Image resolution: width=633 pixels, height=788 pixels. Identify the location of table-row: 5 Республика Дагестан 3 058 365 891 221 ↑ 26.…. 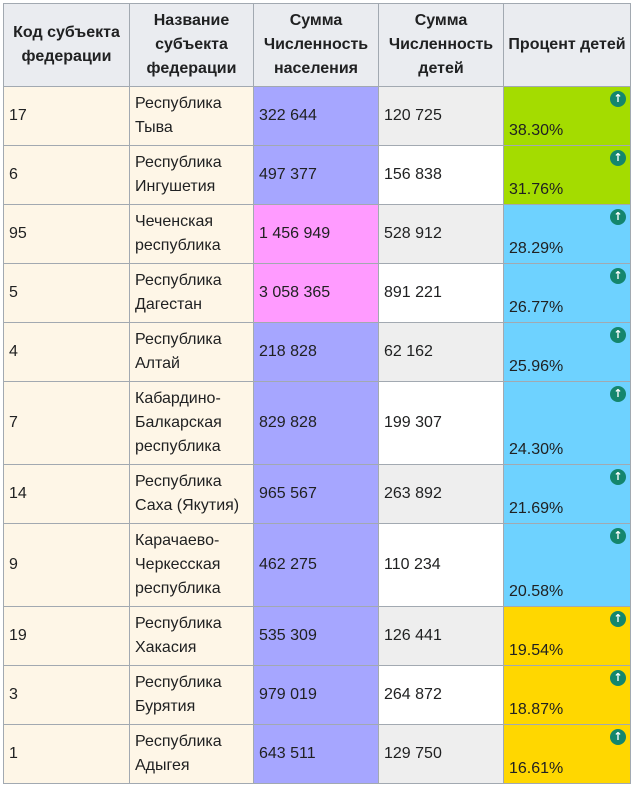
(317, 293).